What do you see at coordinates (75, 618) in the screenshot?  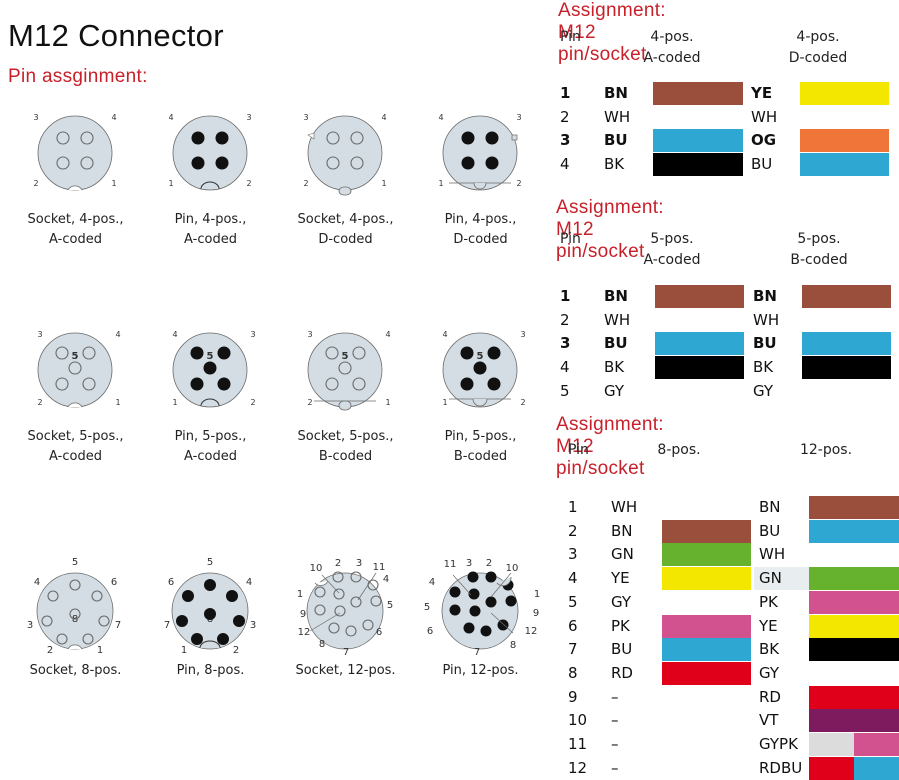 I see `connector-diagram-9: 5 4 6 3 8 7 2 1 Socket, 8-pos.` at bounding box center [75, 618].